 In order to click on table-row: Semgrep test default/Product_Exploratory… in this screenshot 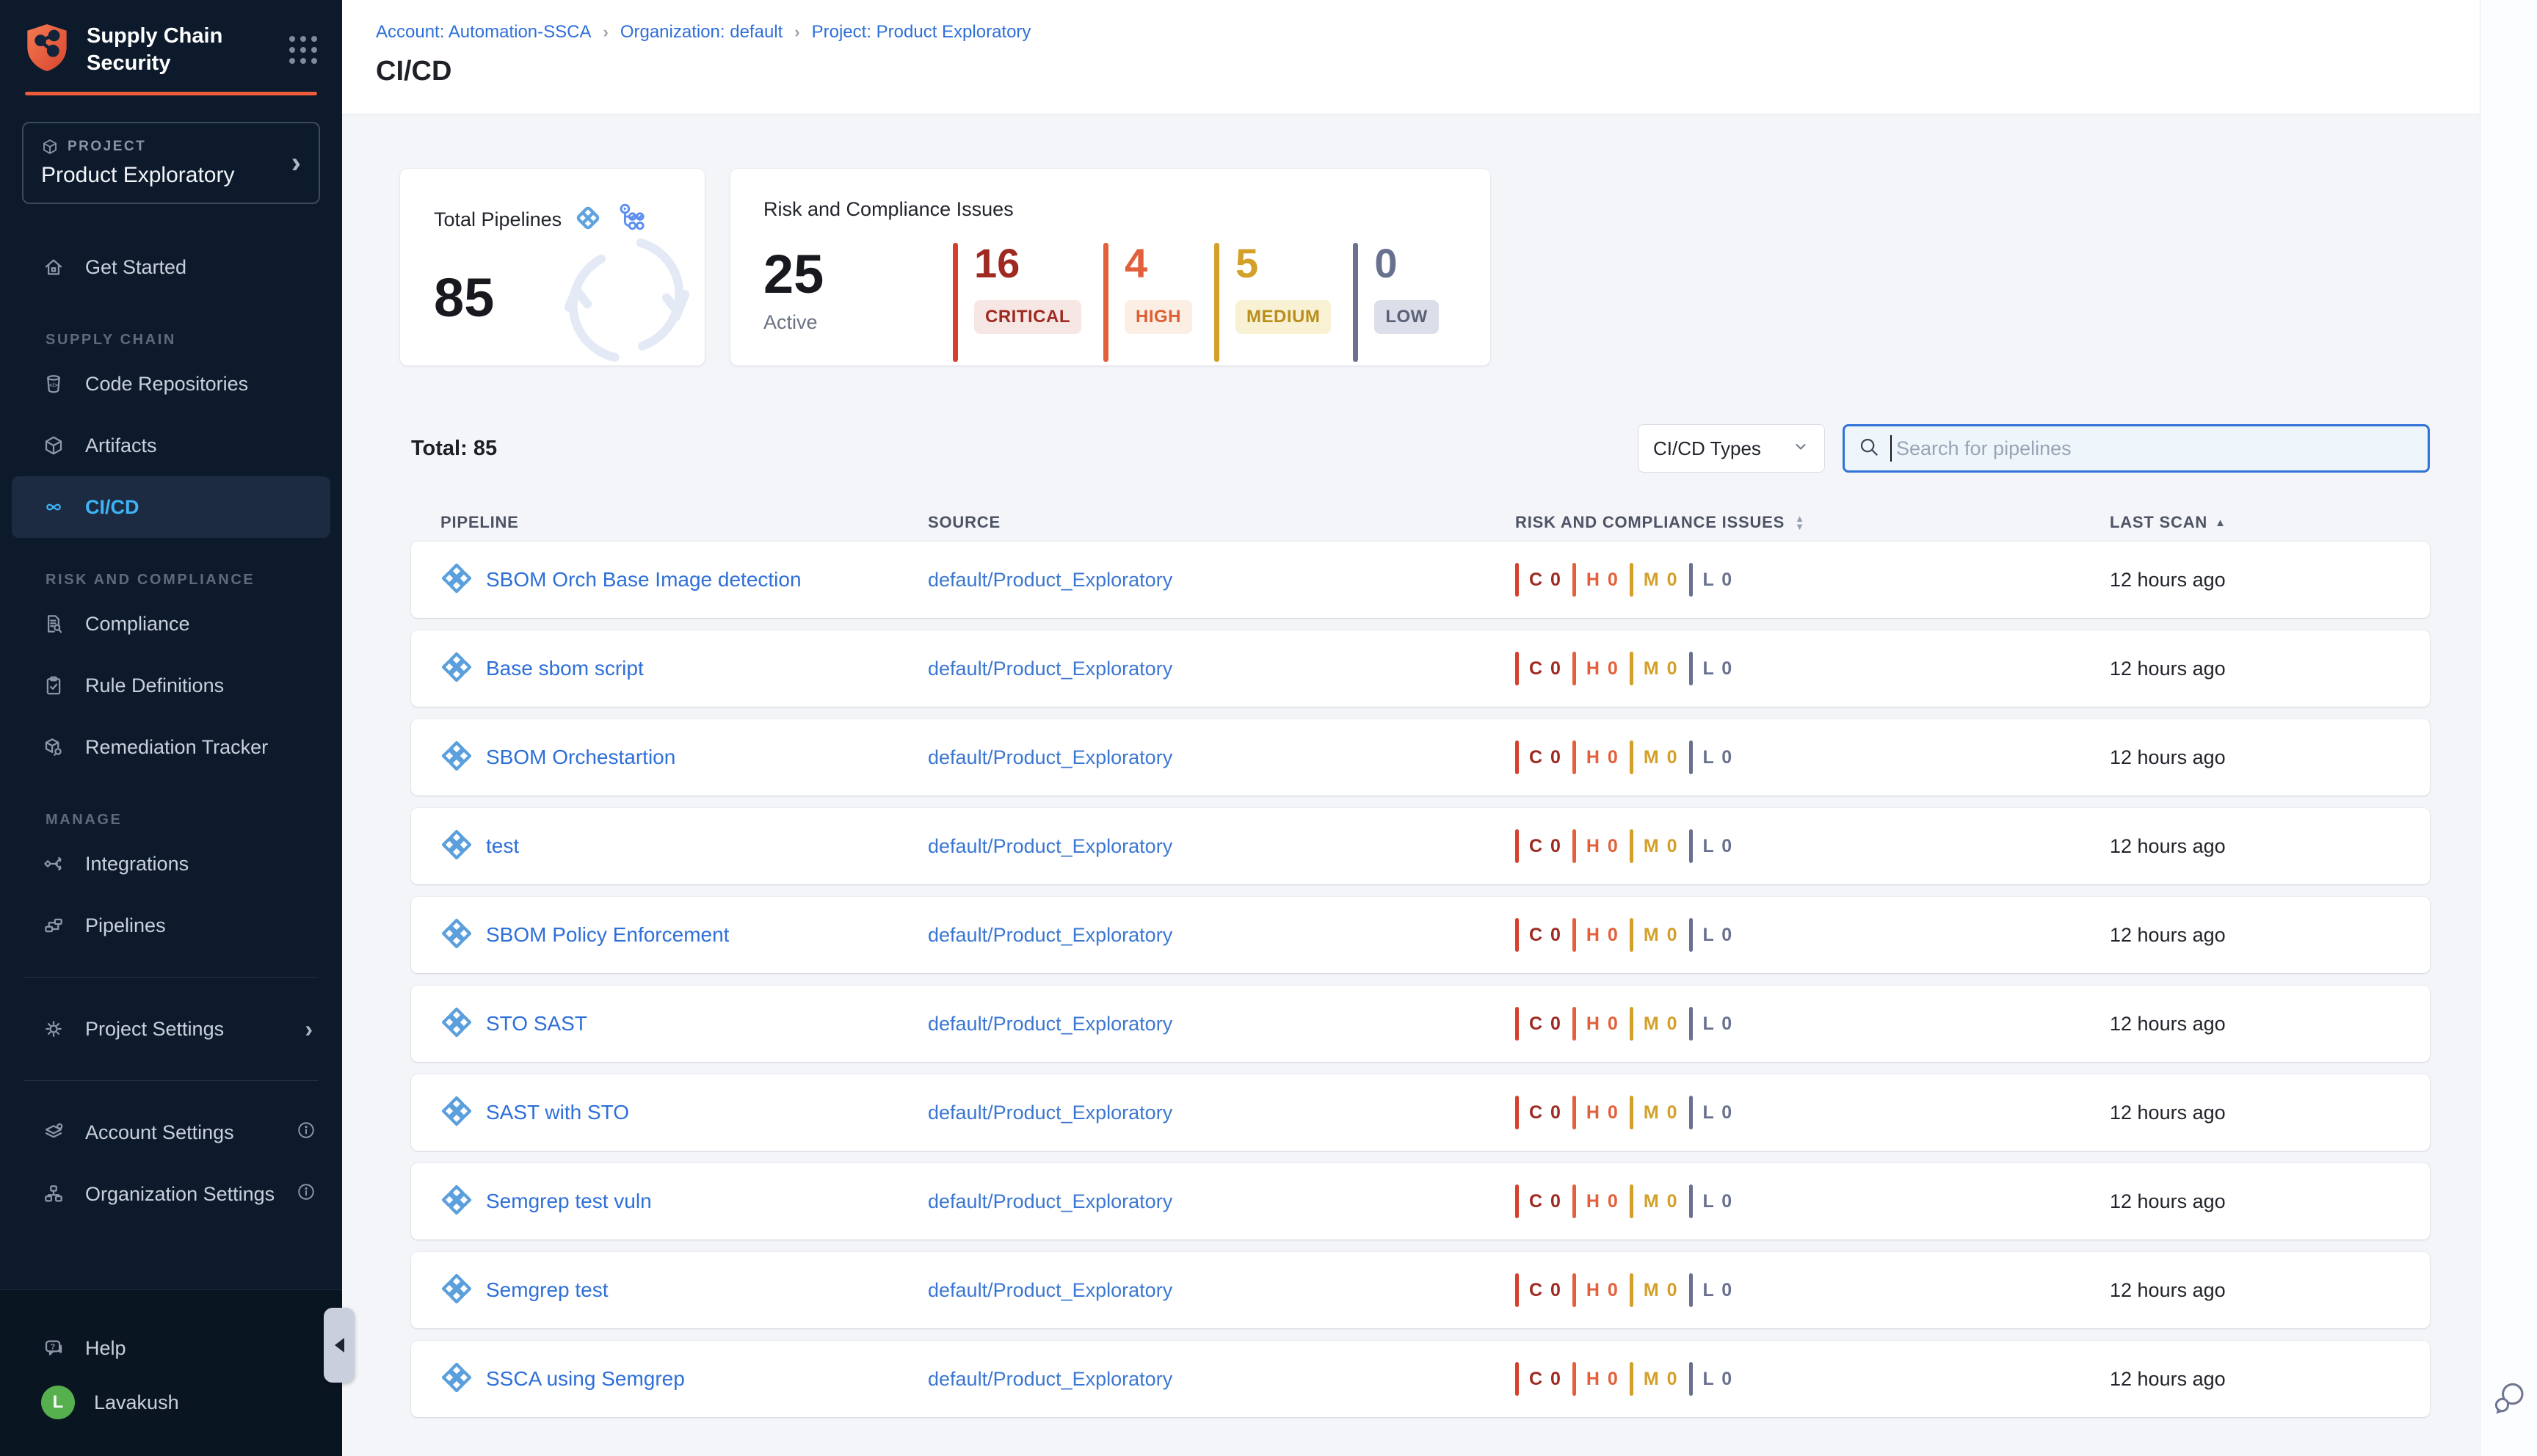, I will do `click(1420, 1290)`.